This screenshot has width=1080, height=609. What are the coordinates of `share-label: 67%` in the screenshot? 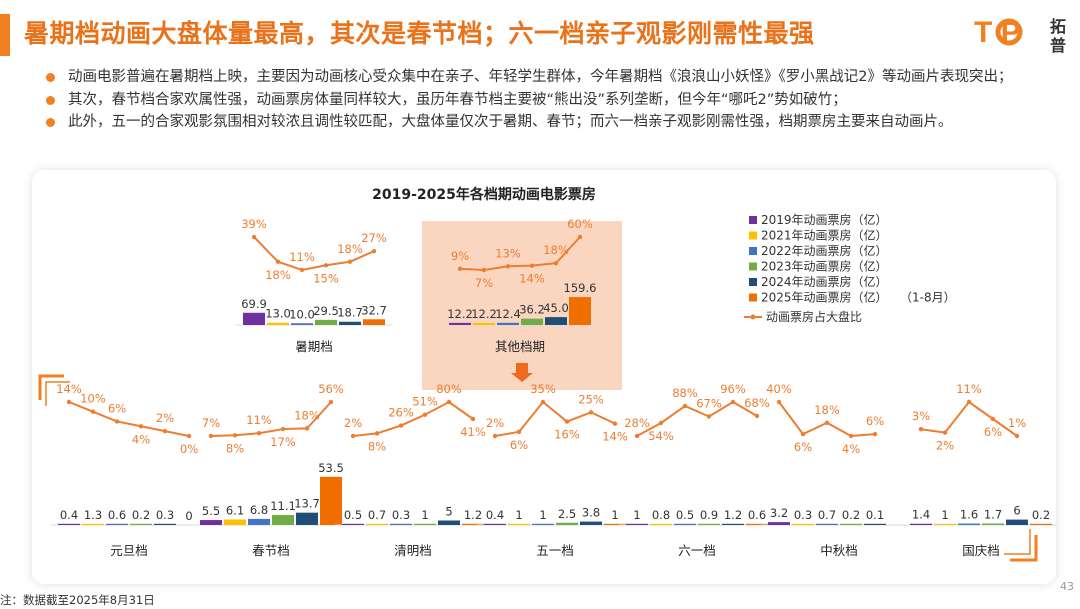 It's located at (709, 404).